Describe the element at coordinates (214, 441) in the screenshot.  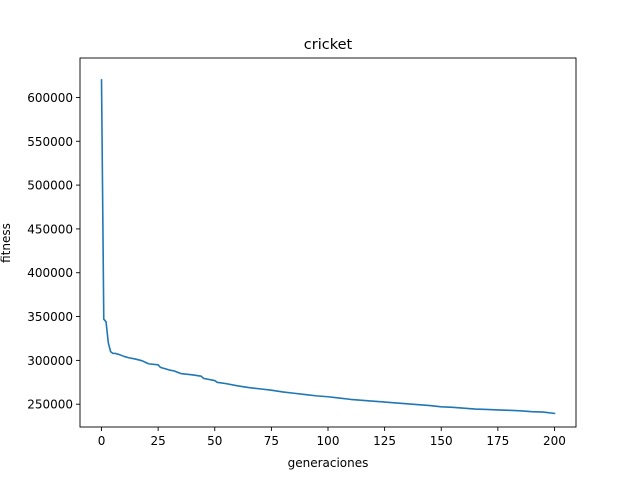
I see `x-tick-label: 50` at that location.